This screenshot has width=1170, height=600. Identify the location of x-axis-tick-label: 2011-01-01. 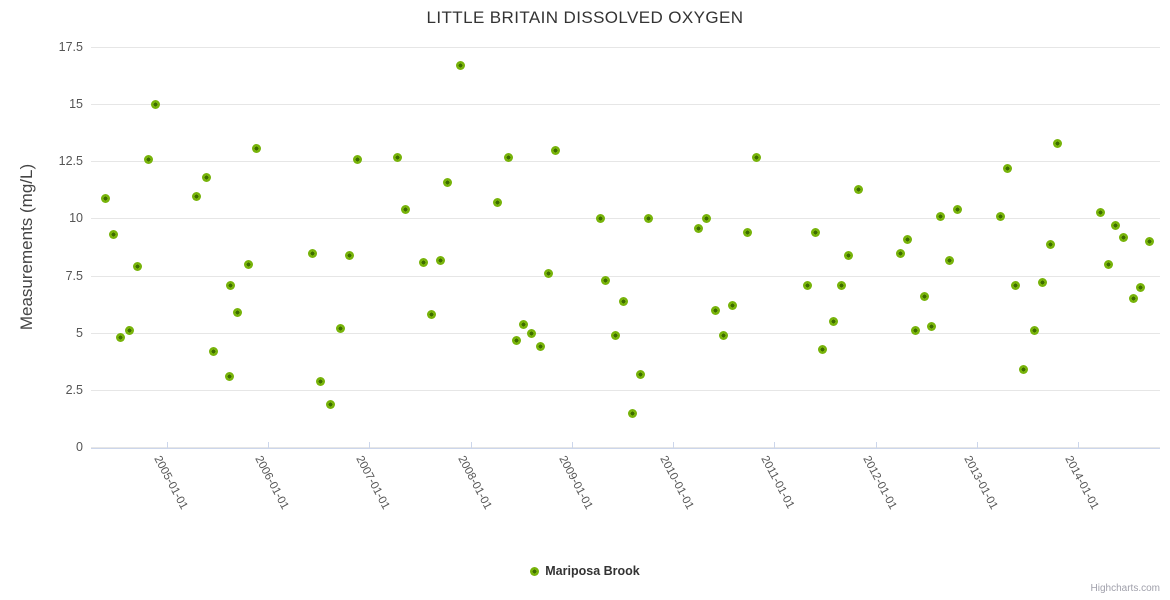
(777, 482).